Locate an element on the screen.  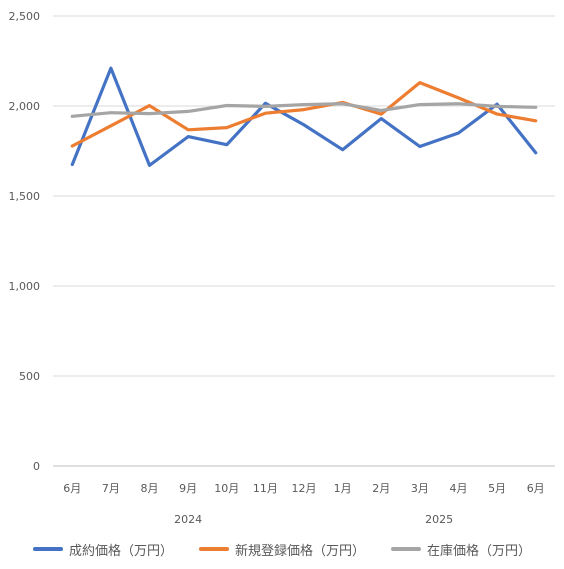
x-tick-label: 4月 is located at coordinates (458, 488).